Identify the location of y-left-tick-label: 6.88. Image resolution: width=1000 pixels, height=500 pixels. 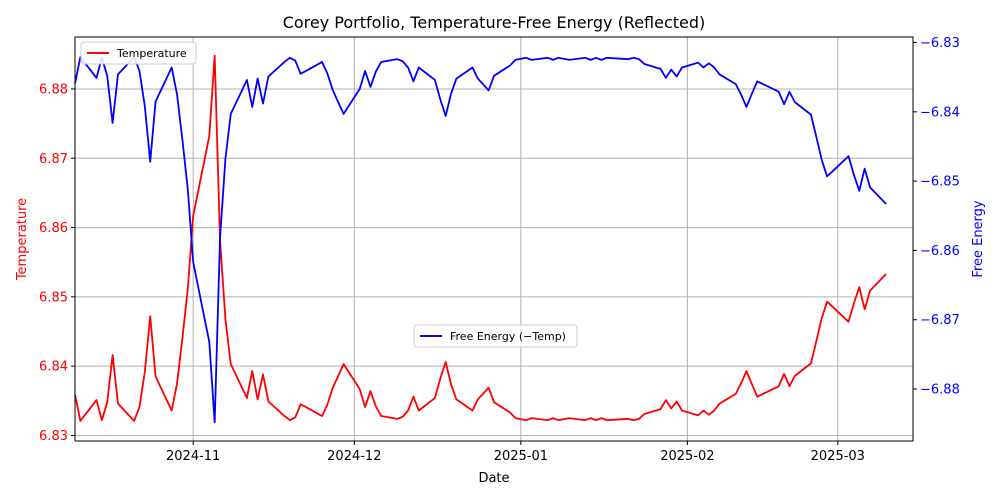
(53, 89).